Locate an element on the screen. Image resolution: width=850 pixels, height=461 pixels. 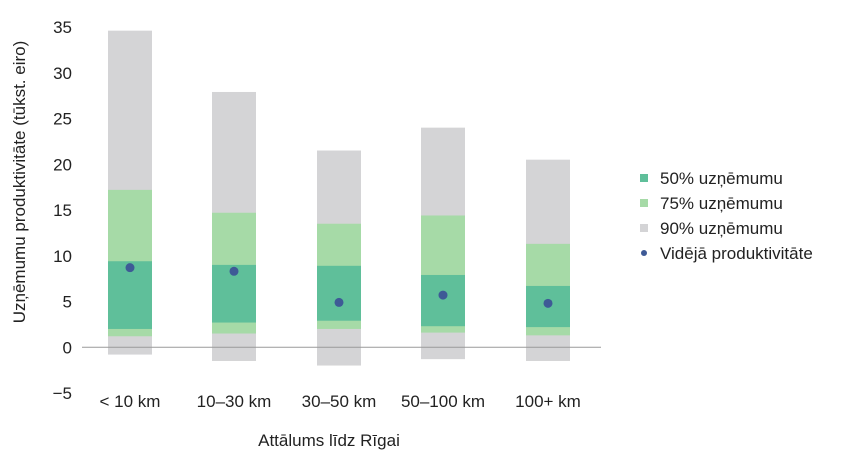
y-tick-label: 15 is located at coordinates (62, 210).